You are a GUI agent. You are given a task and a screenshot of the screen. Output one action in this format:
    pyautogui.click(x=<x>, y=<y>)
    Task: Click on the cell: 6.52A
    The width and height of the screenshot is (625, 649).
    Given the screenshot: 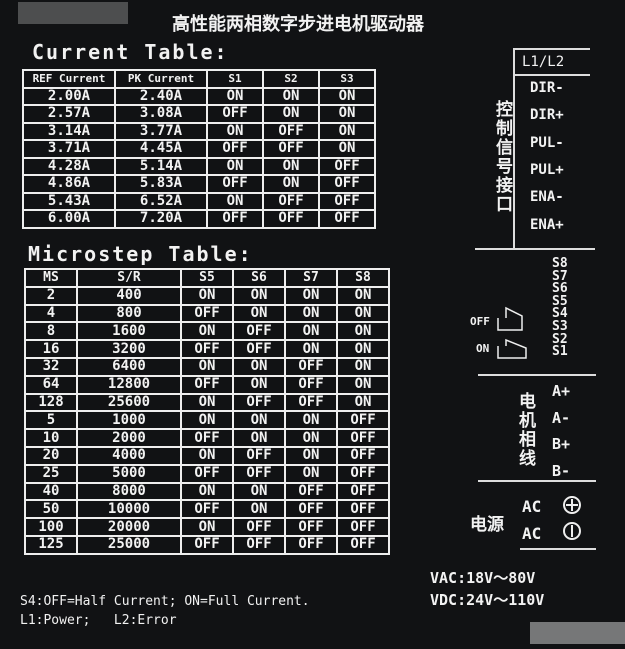 What is the action you would take?
    pyautogui.click(x=161, y=201)
    